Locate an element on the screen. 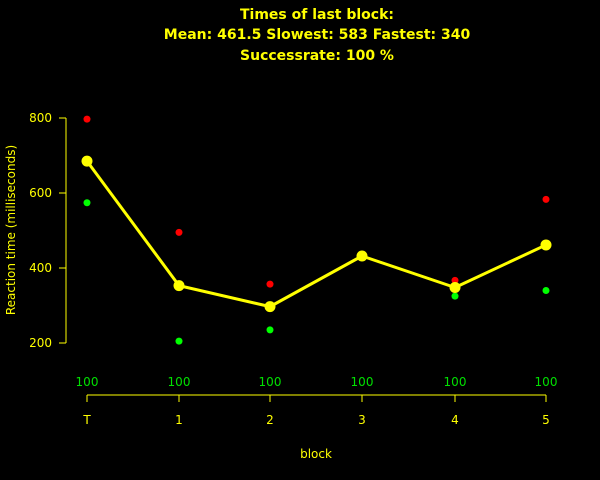  chart-title-line-3: Successrate: 100 % is located at coordinates (317, 56).